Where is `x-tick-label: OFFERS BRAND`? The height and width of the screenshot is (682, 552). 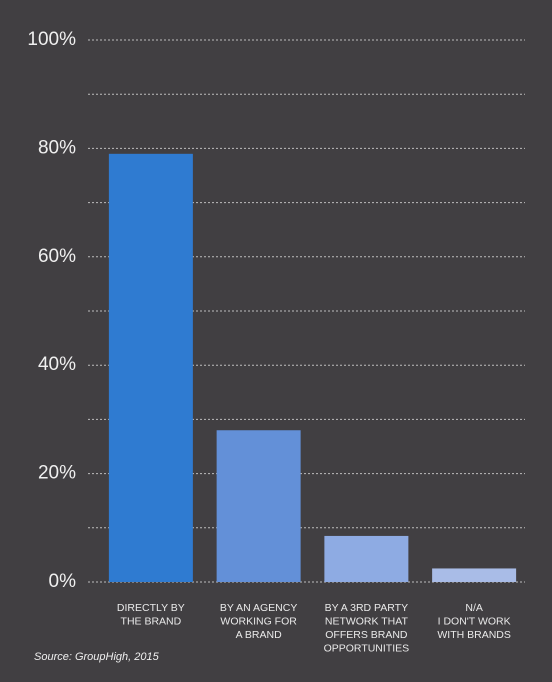 x-tick-label: OFFERS BRAND is located at coordinates (366, 635).